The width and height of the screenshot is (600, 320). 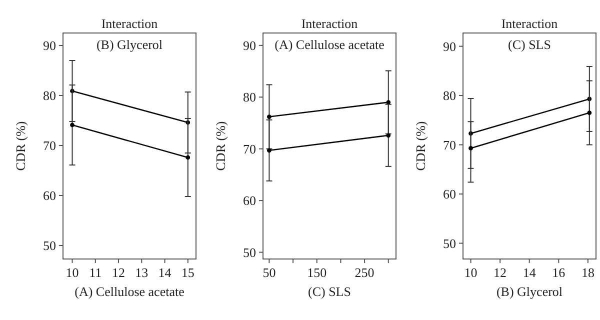 What do you see at coordinates (317, 272) in the screenshot?
I see `x-tick-label: 150` at bounding box center [317, 272].